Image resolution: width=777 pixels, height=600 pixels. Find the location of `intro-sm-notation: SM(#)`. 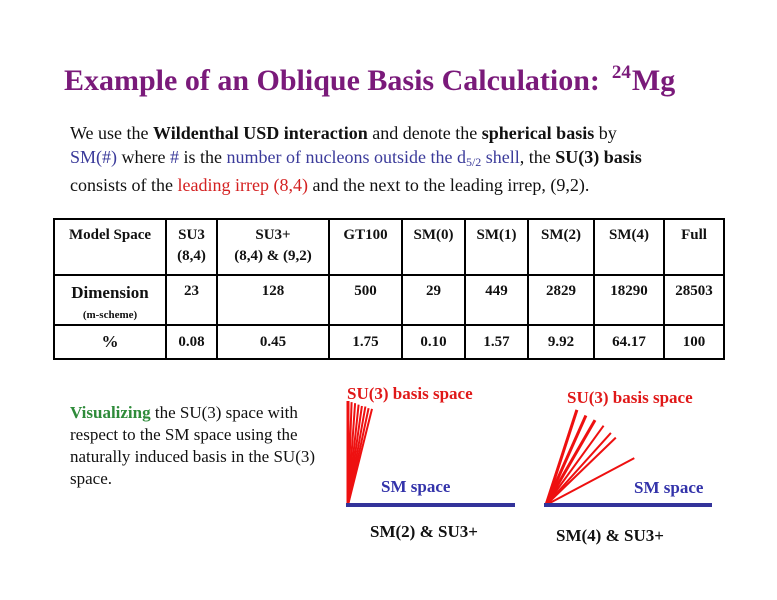

intro-sm-notation: SM(#) is located at coordinates (94, 156).